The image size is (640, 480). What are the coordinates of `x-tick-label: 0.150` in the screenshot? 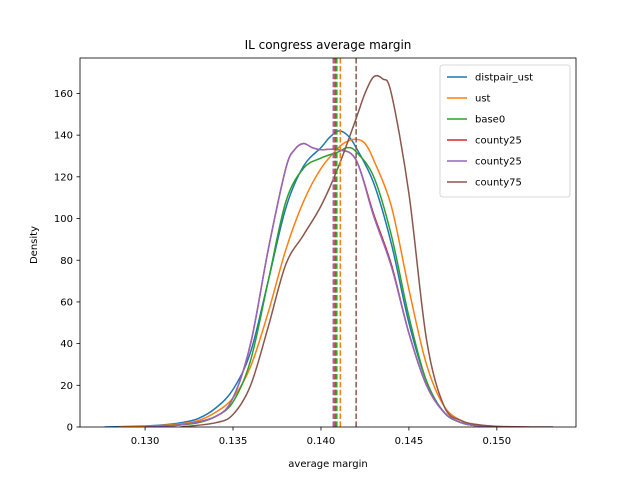 It's located at (497, 441).